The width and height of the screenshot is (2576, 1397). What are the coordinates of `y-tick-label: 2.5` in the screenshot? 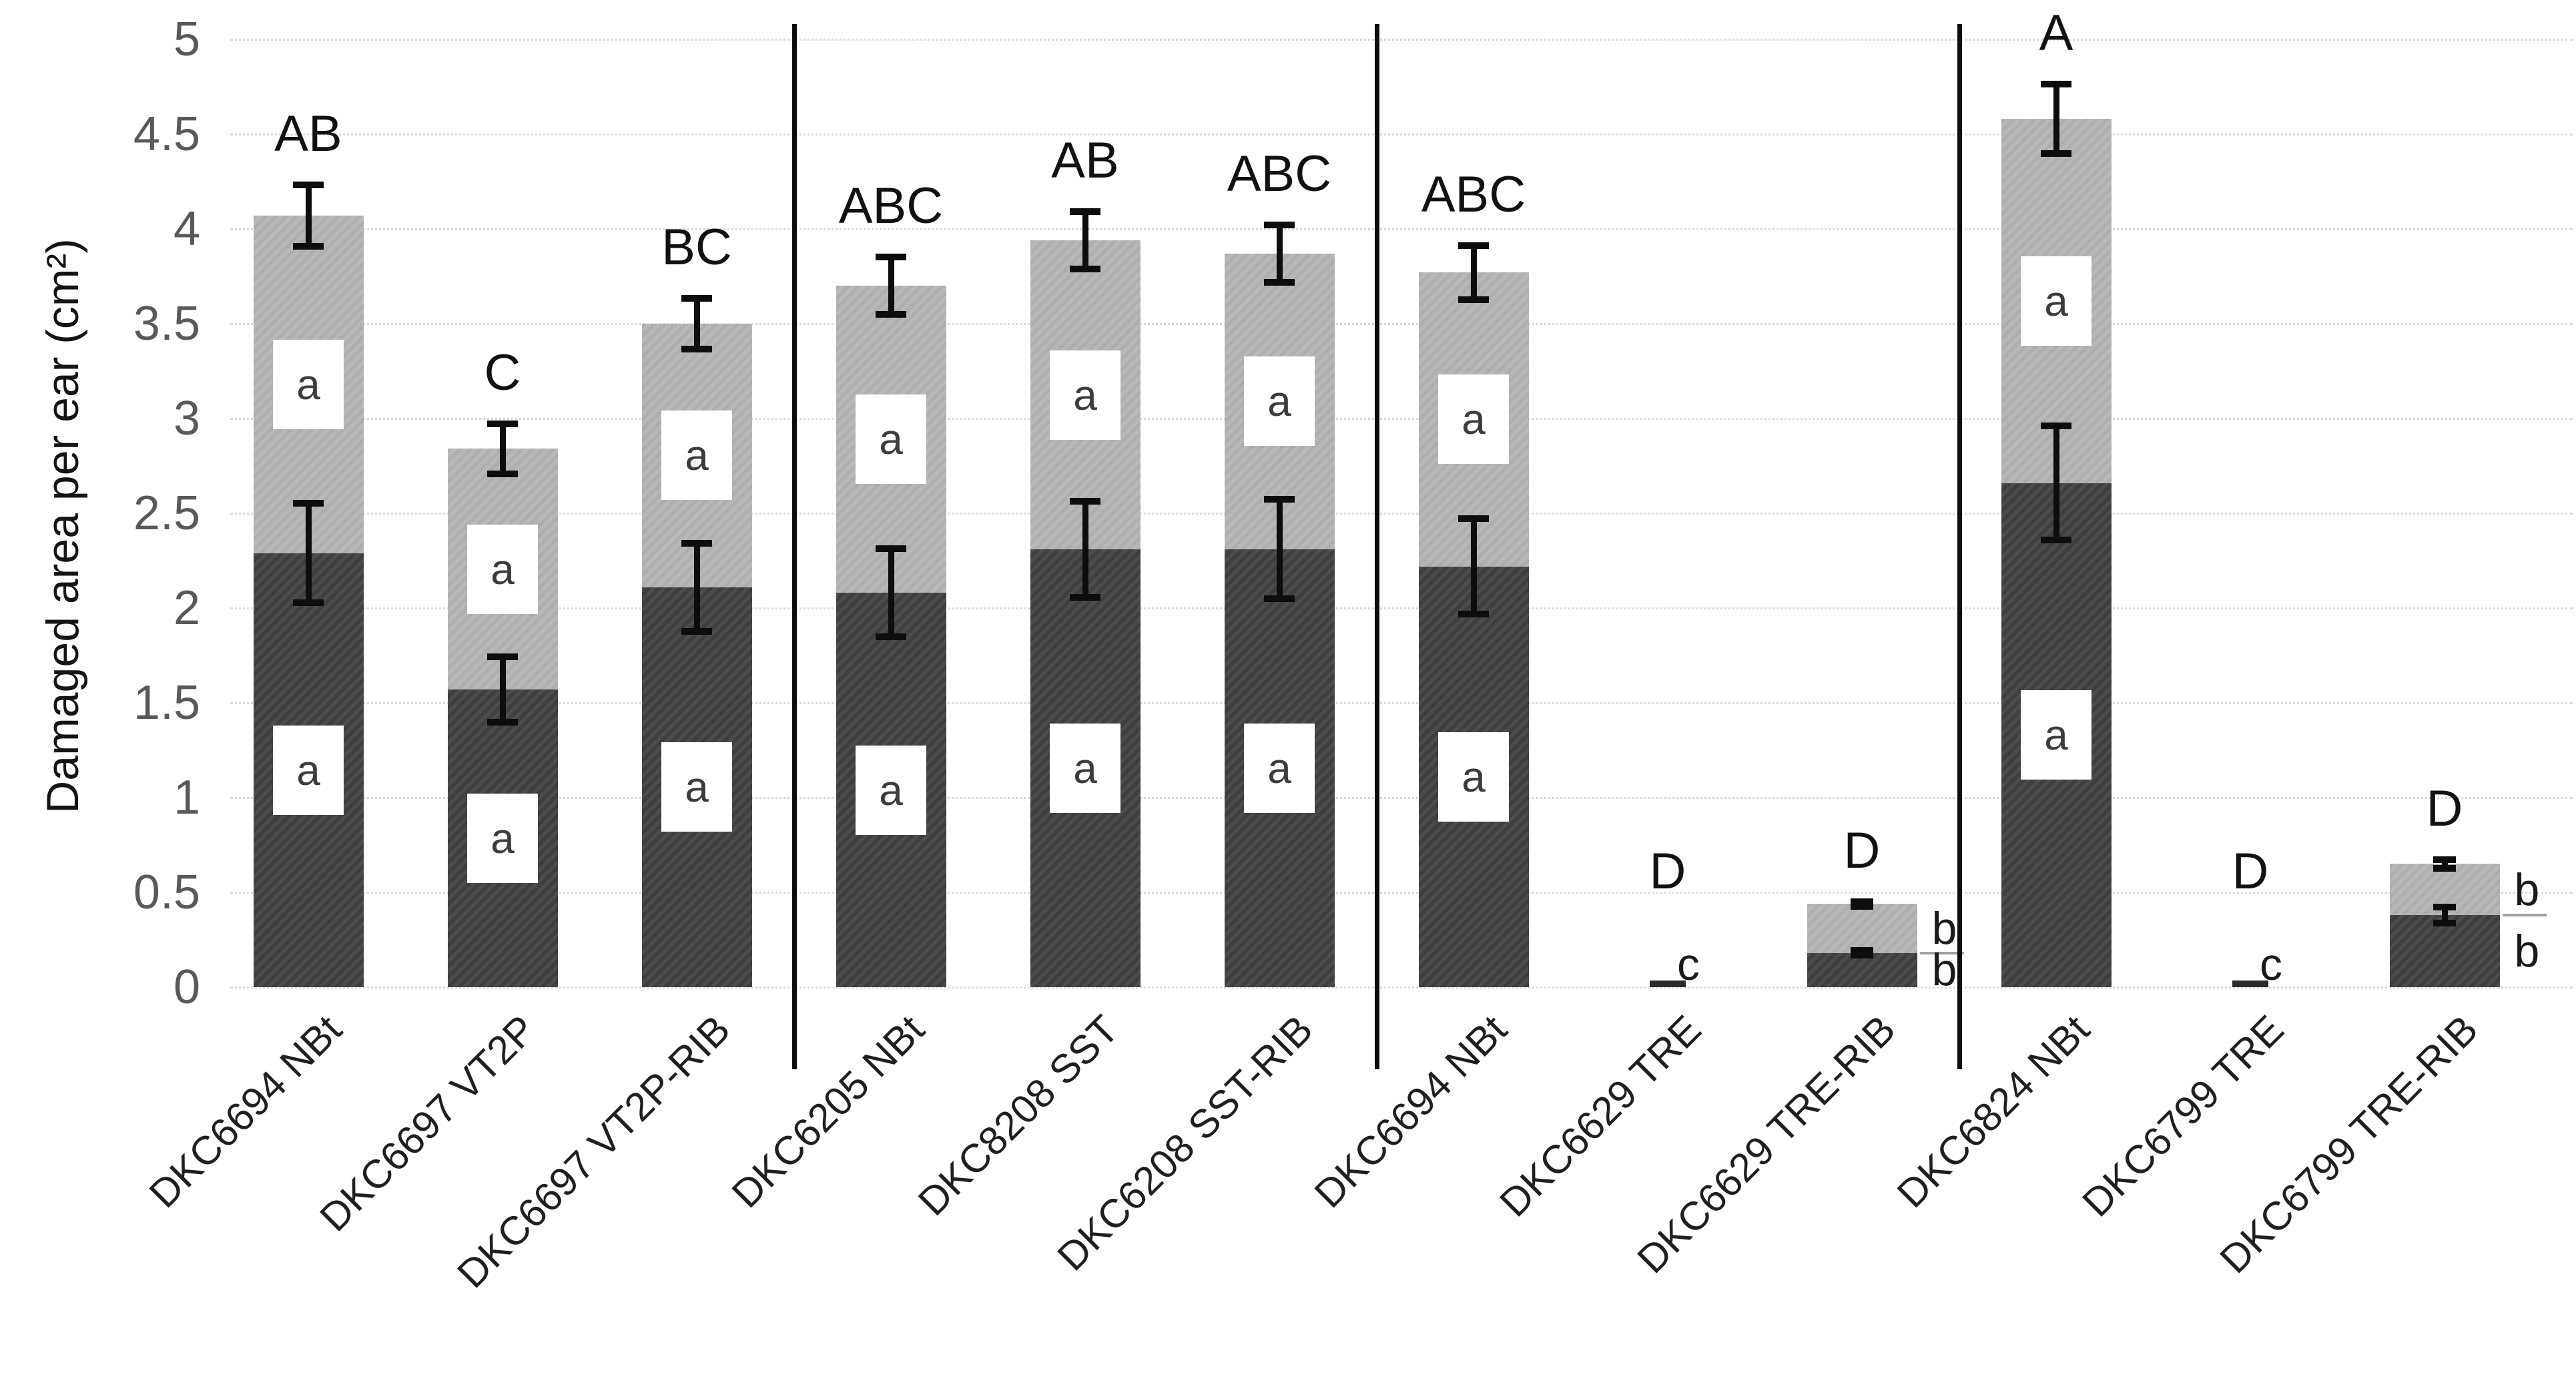 It's located at (166, 513).